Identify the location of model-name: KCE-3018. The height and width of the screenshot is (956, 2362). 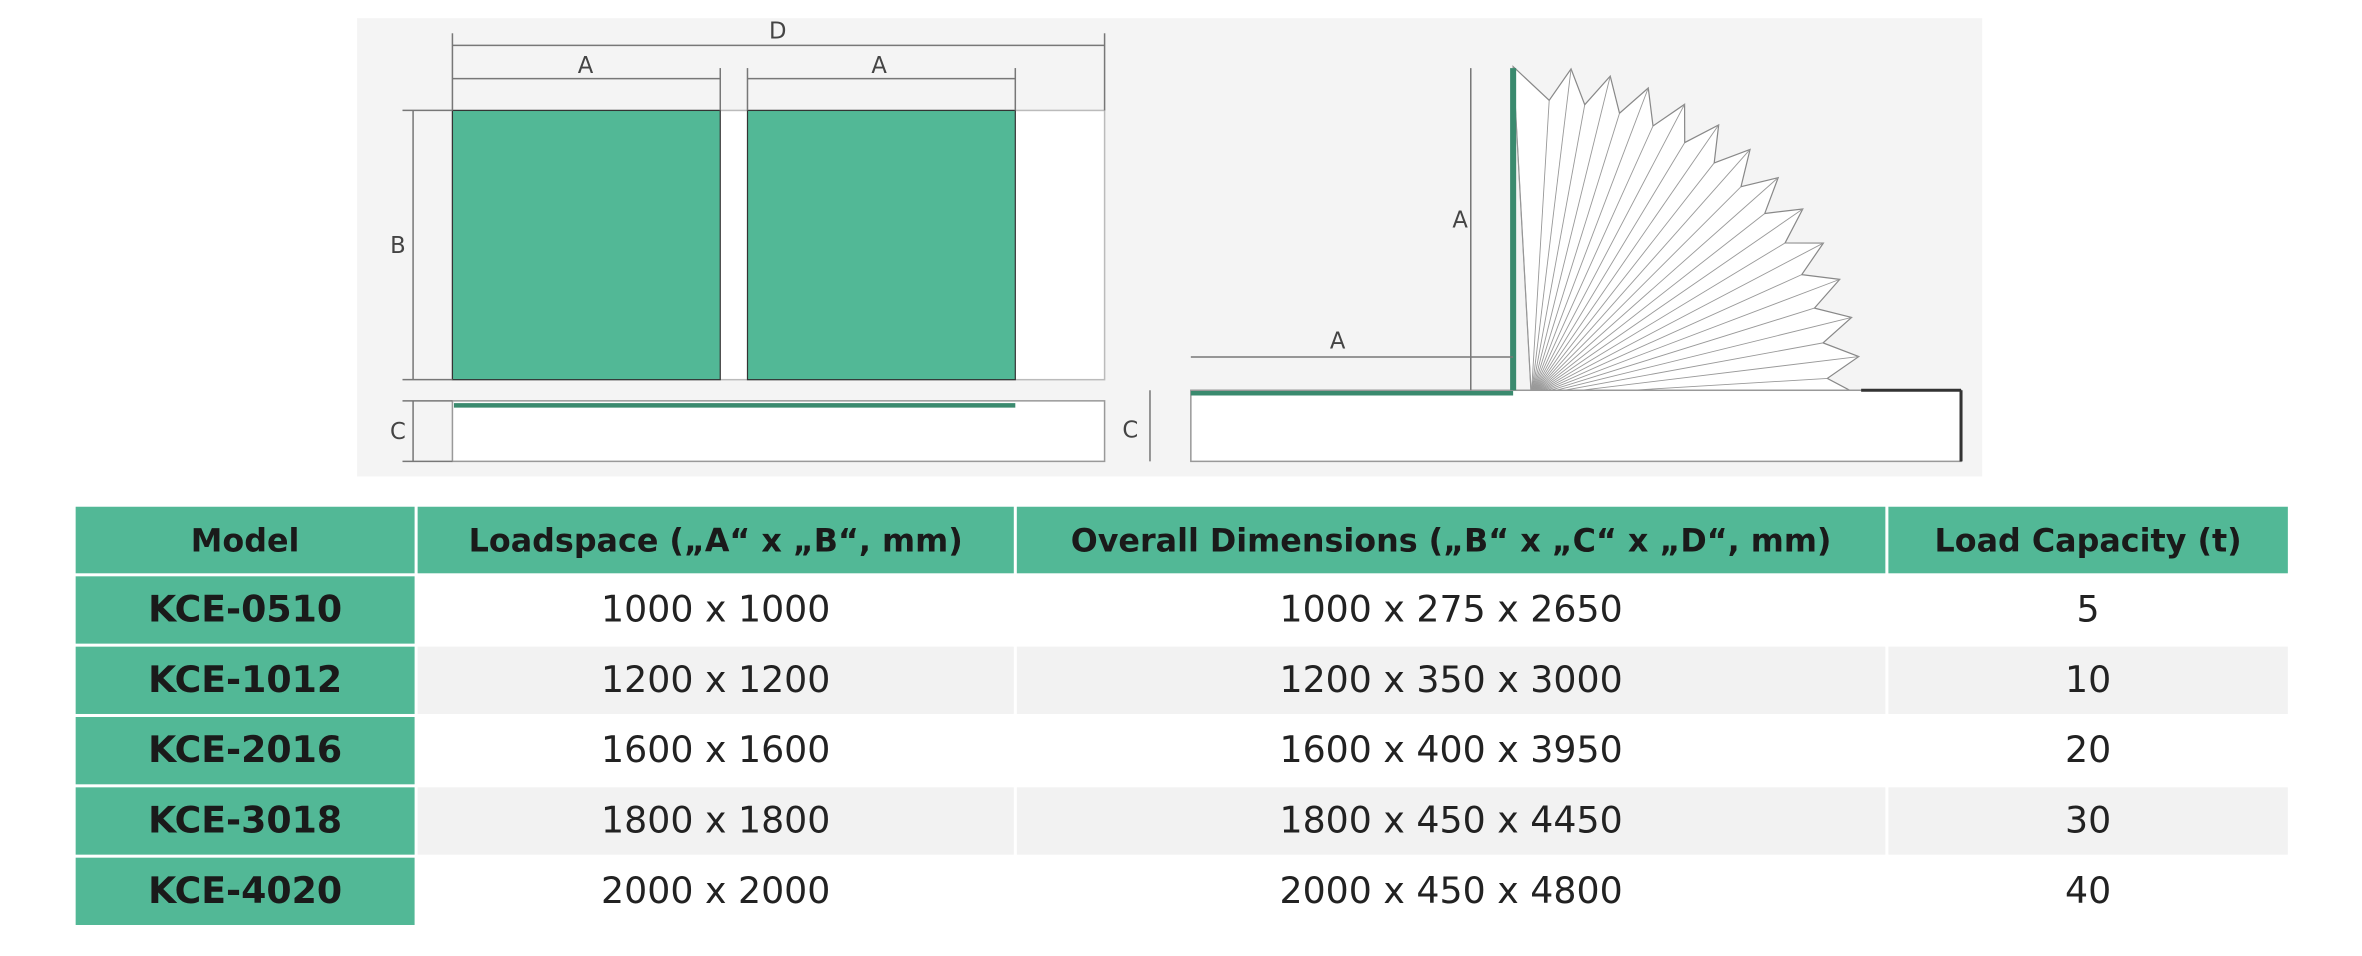
(245, 820).